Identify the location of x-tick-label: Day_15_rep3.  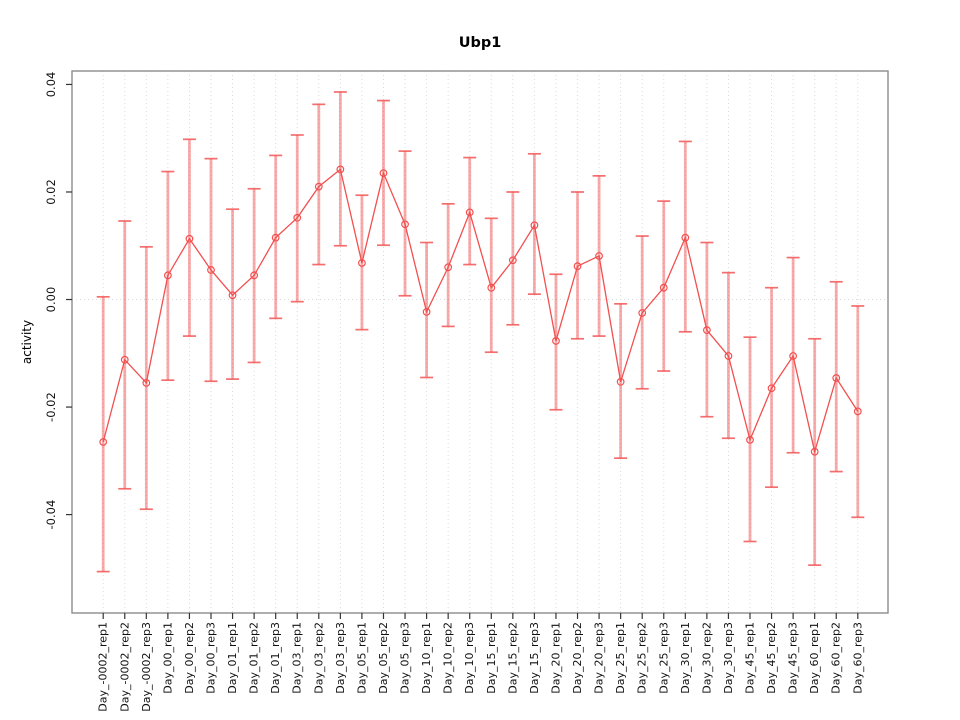
(534, 658).